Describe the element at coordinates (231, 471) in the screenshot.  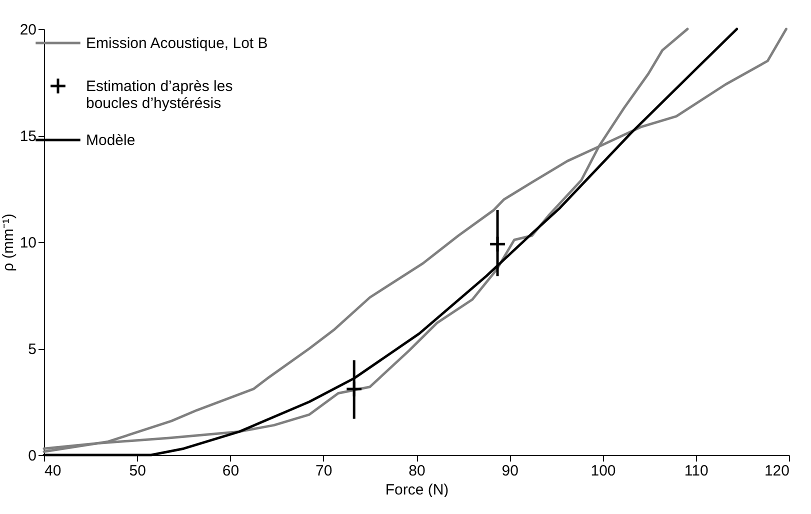
I see `x-tick-label: 60` at that location.